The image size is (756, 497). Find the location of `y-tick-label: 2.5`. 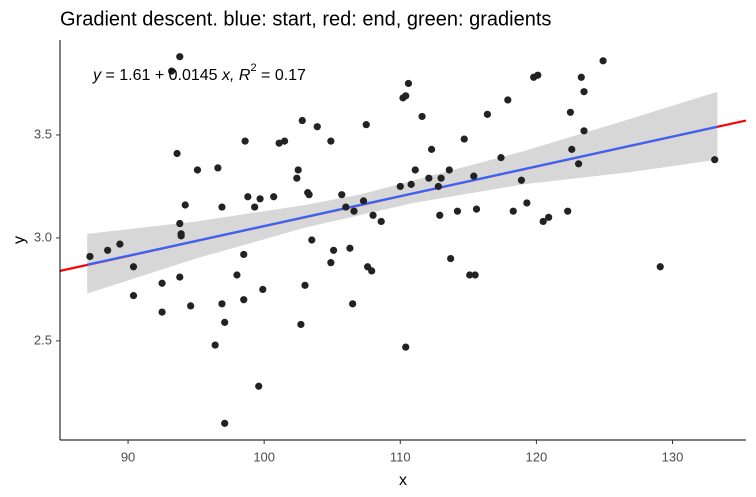

y-tick-label: 2.5 is located at coordinates (43, 339).